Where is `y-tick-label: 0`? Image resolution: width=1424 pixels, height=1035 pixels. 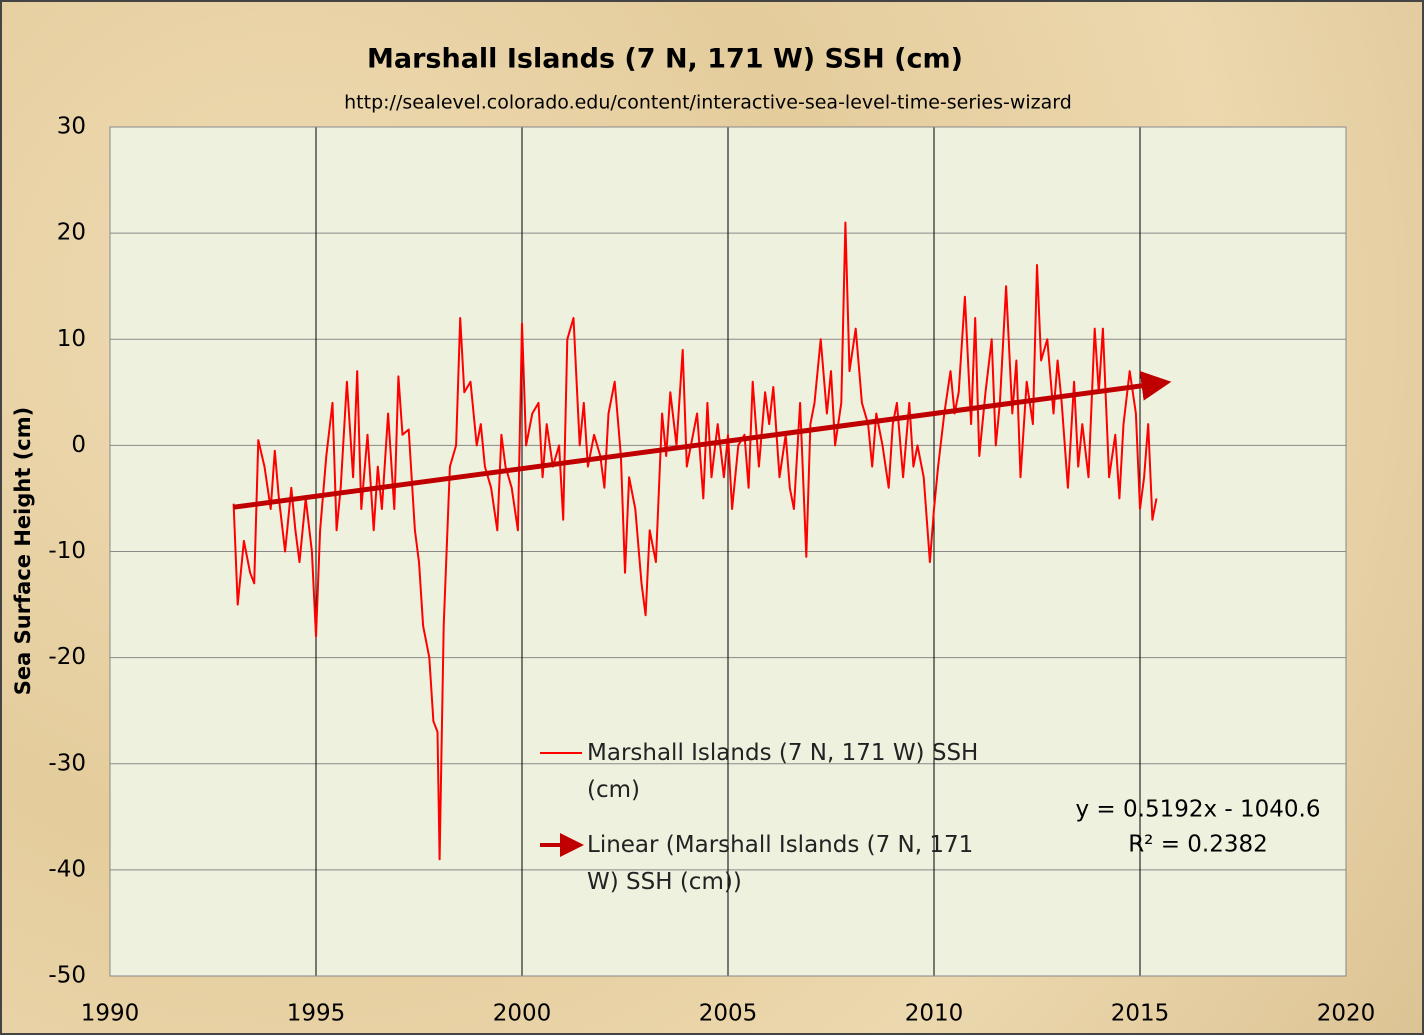
y-tick-label: 0 is located at coordinates (78, 445).